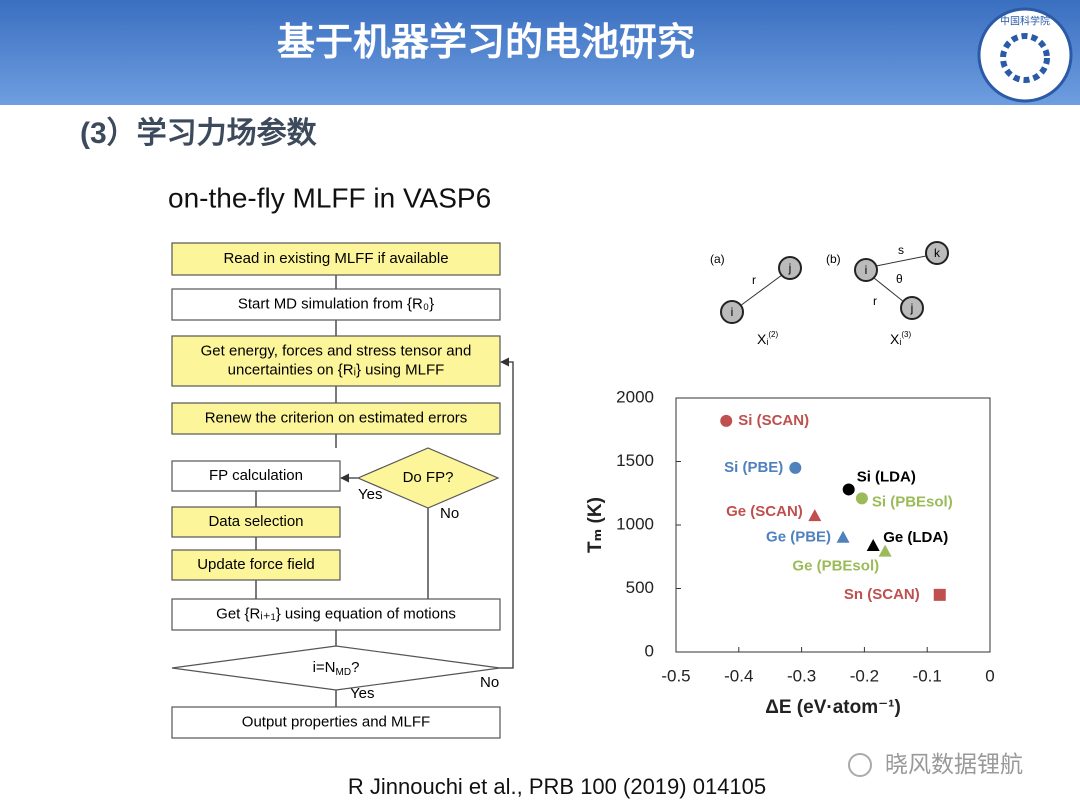  What do you see at coordinates (912, 501) in the screenshot?
I see `point-label: Si (PBEsol)` at bounding box center [912, 501].